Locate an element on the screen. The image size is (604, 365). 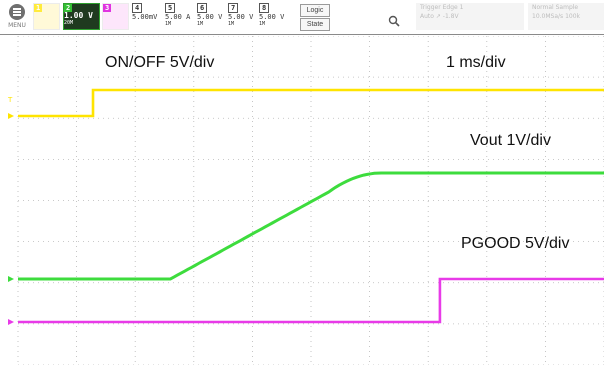
channel-8-bandwidth: 1M is located at coordinates (262, 24).